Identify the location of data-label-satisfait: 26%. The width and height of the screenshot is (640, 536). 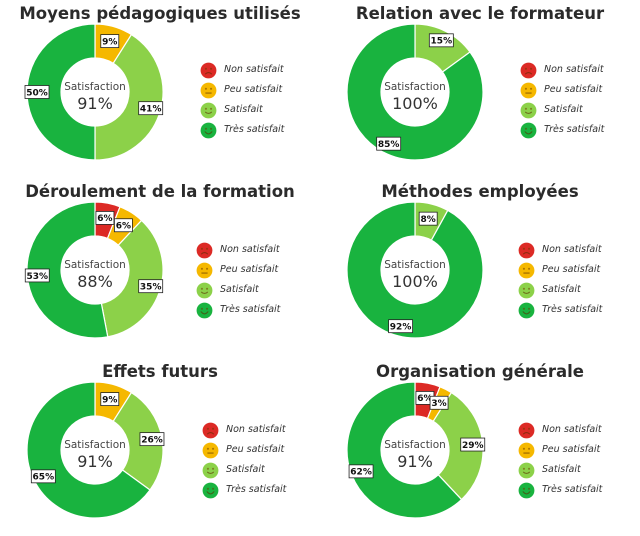
(152, 439).